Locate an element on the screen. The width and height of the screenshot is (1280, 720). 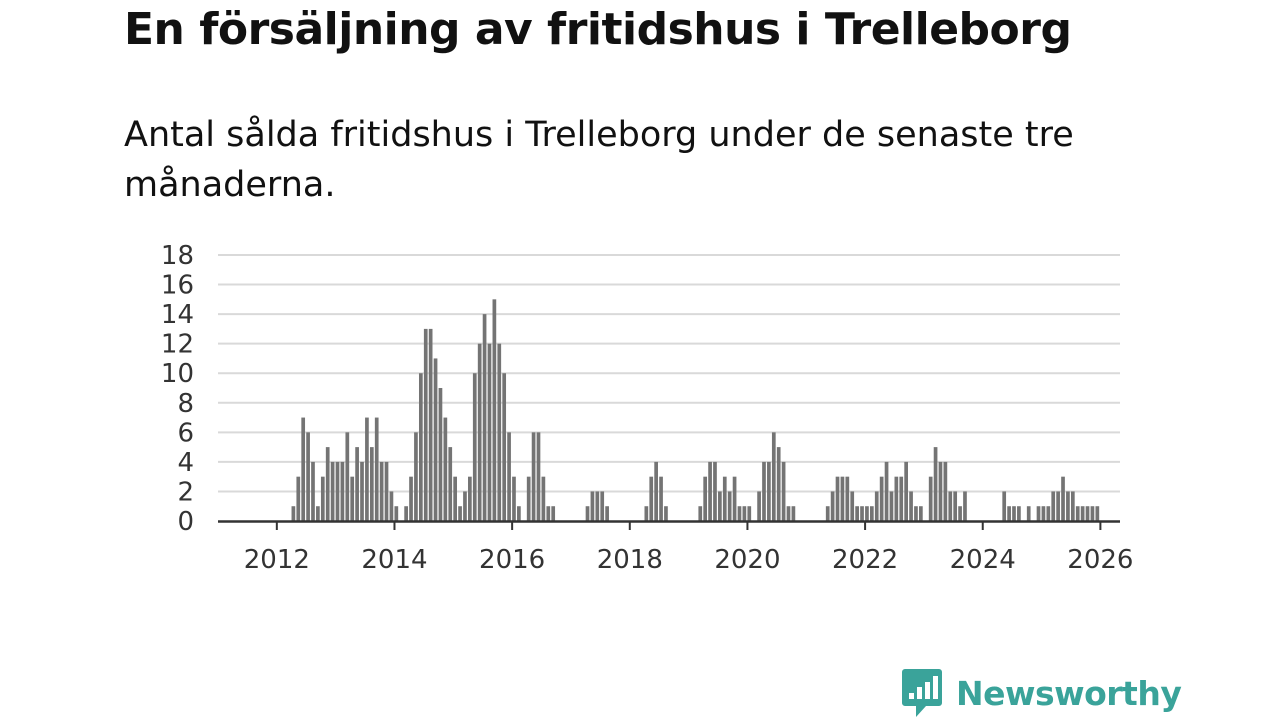
y-tick-label: 2 is located at coordinates (185, 492).